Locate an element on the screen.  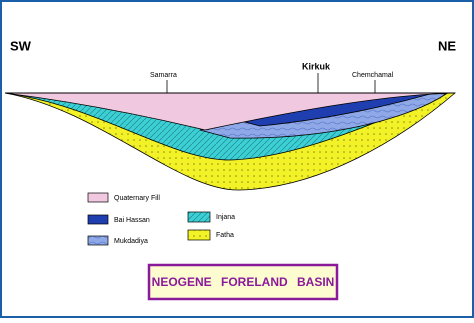
title-box is located at coordinates (243, 282).